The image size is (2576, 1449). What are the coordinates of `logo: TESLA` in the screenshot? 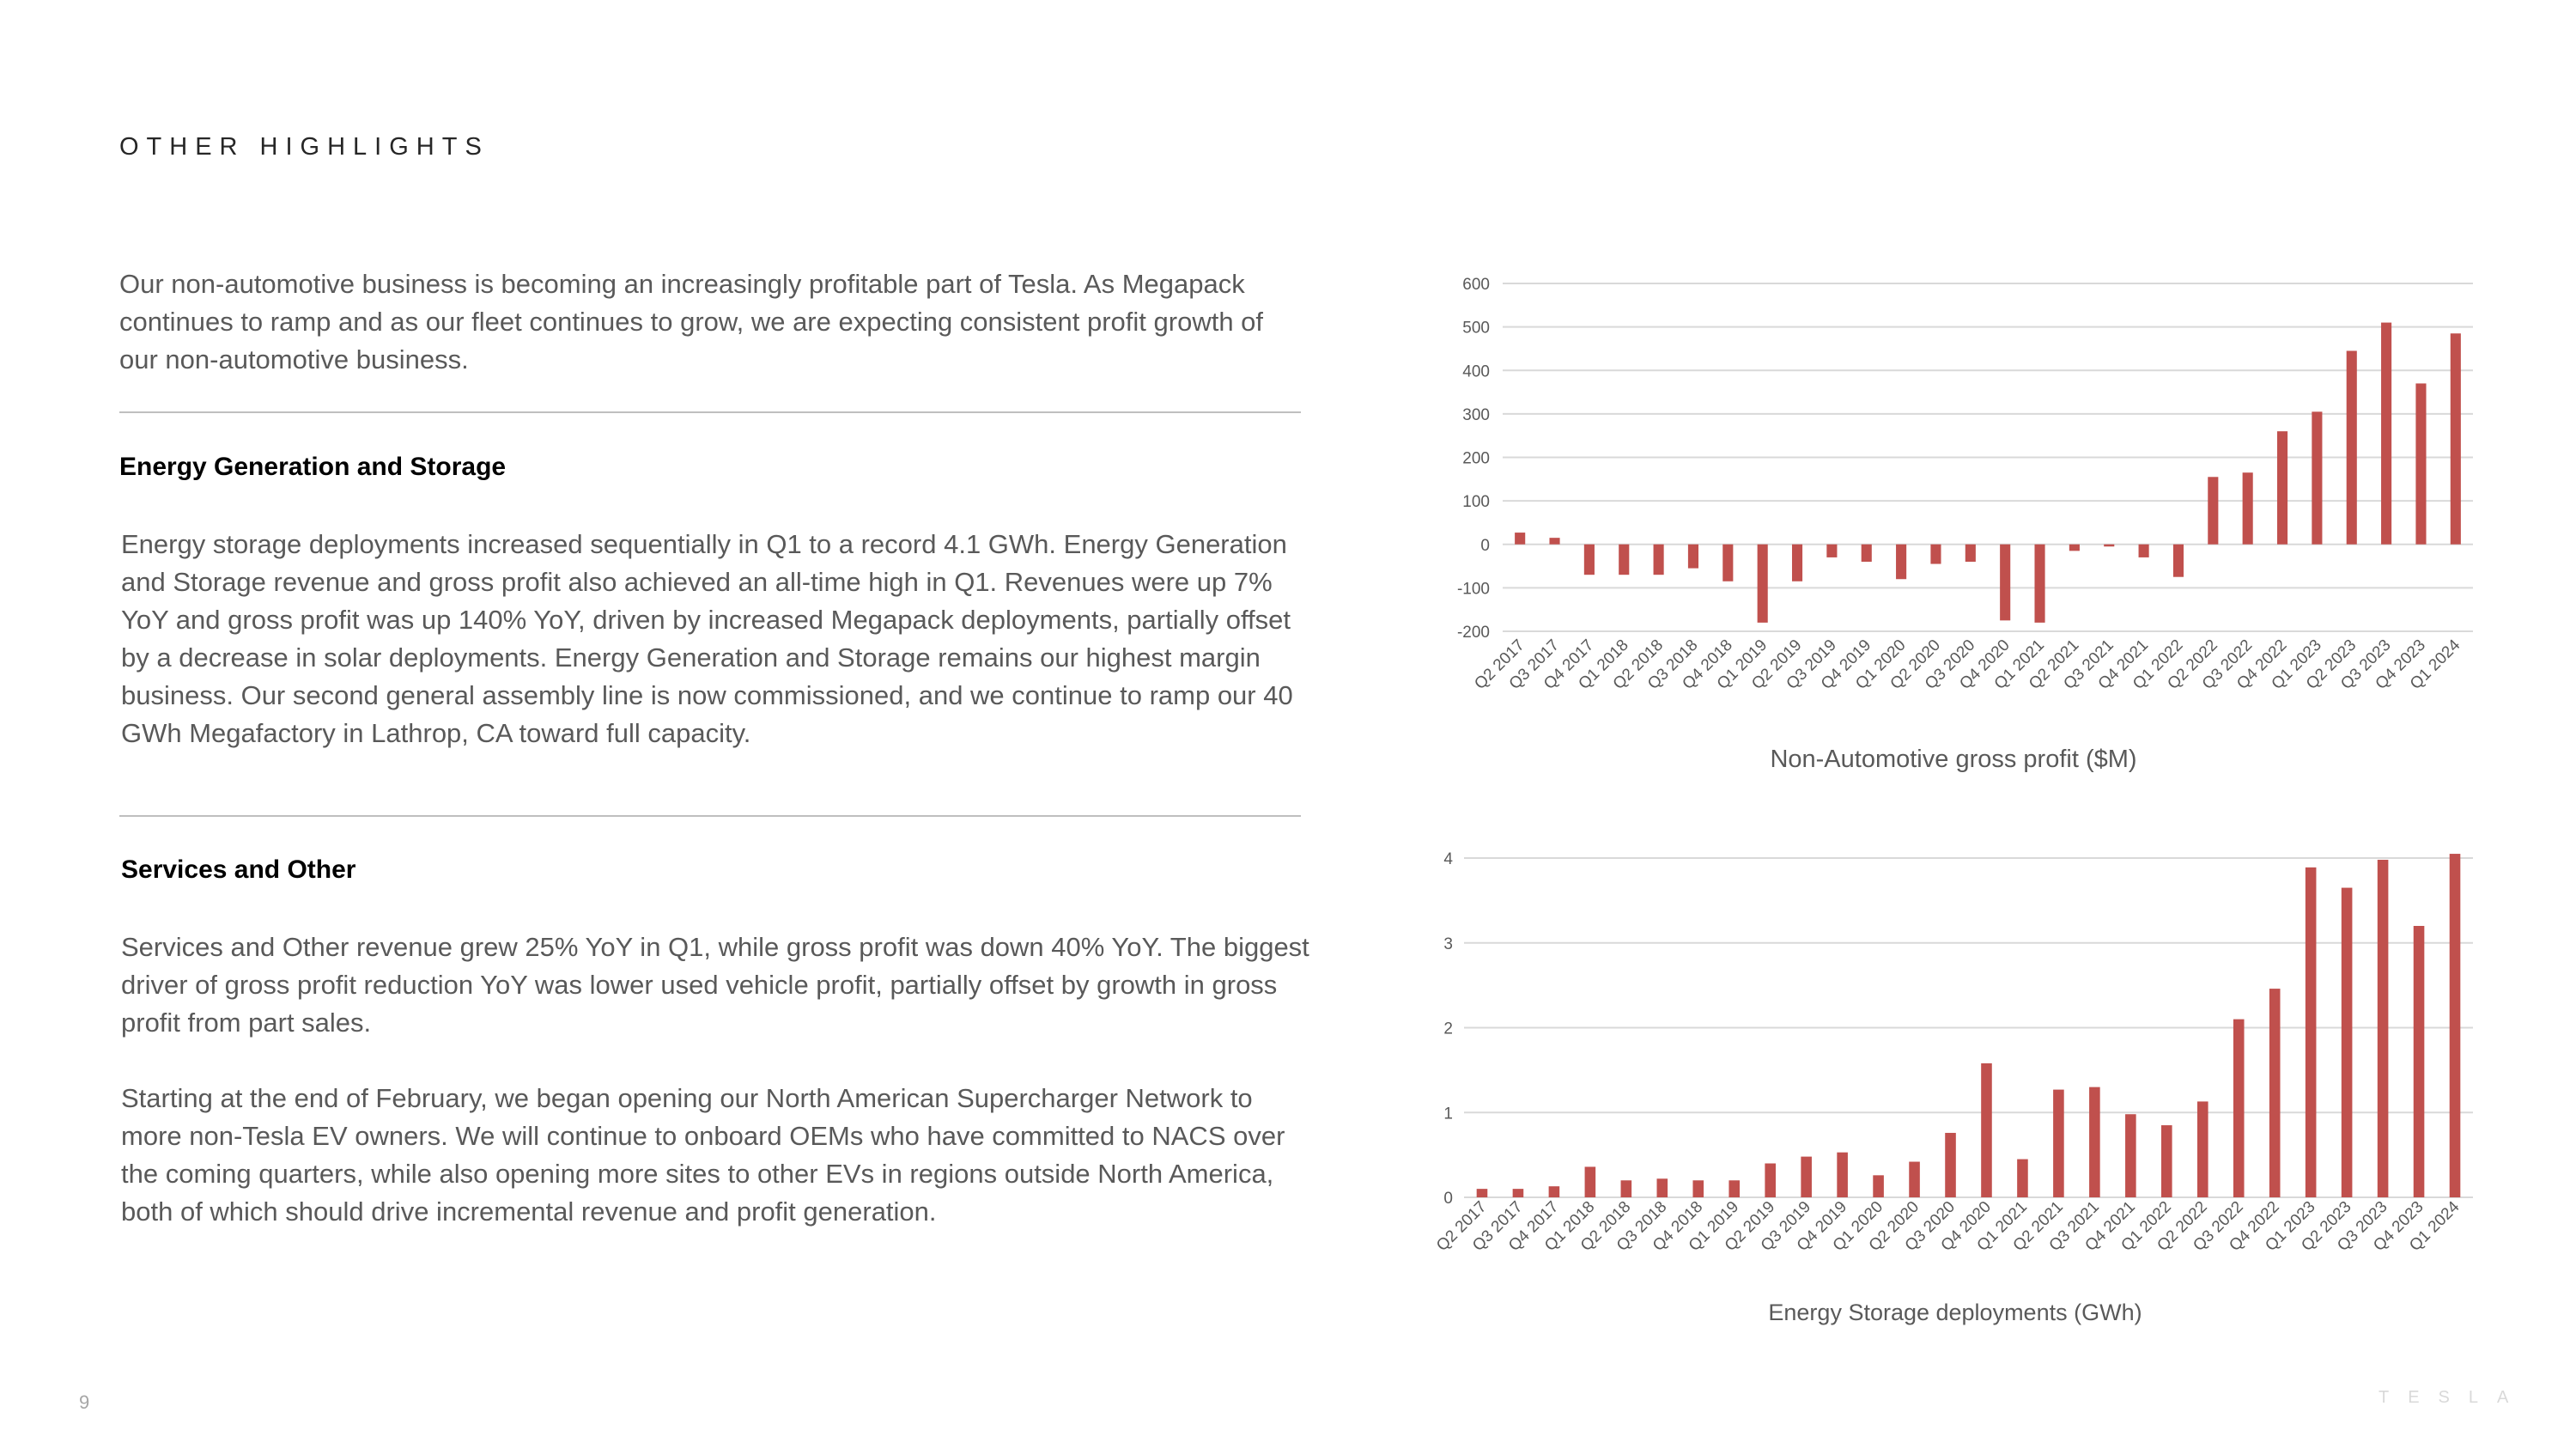 It's located at (2453, 1397).